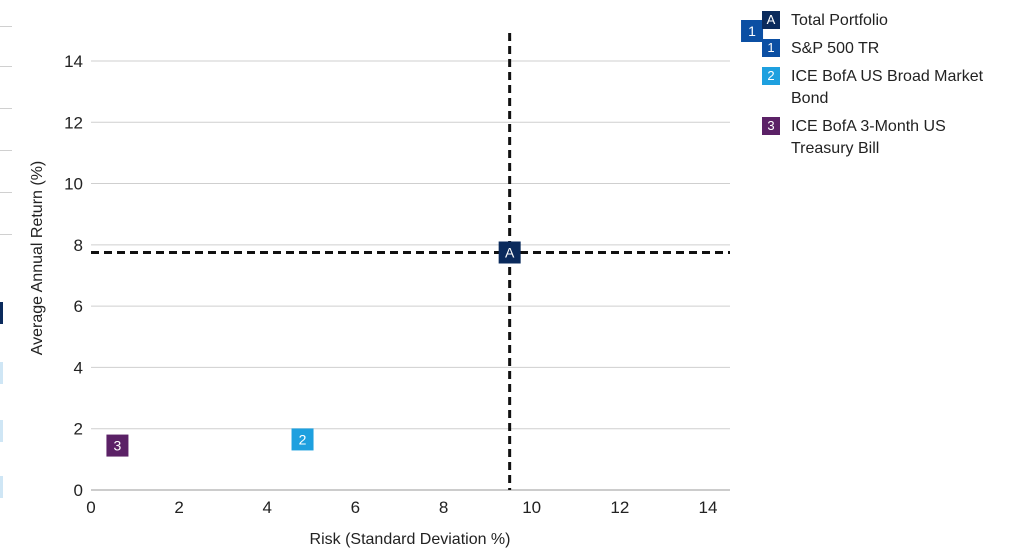 Image resolution: width=1015 pixels, height=550 pixels. What do you see at coordinates (37, 258) in the screenshot?
I see `y-axis-title: Average Annual Return (%)` at bounding box center [37, 258].